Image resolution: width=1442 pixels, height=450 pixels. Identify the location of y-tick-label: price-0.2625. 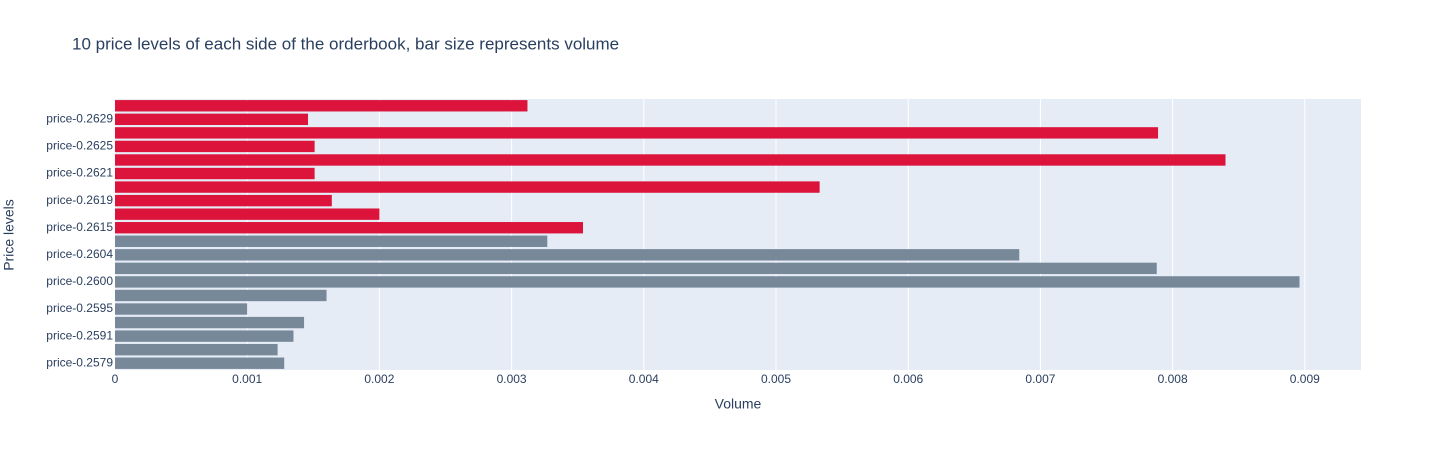
(79, 146).